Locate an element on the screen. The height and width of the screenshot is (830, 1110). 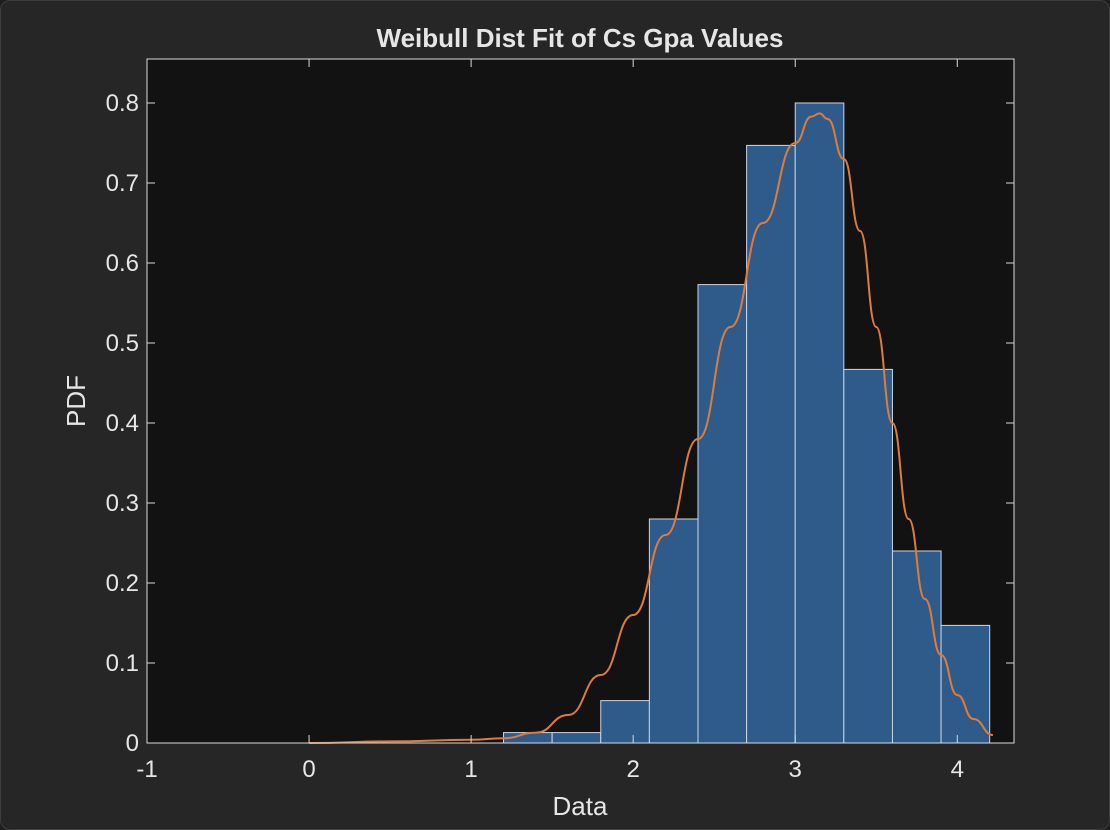
y-tick-label: 0.4 is located at coordinates (122, 423).